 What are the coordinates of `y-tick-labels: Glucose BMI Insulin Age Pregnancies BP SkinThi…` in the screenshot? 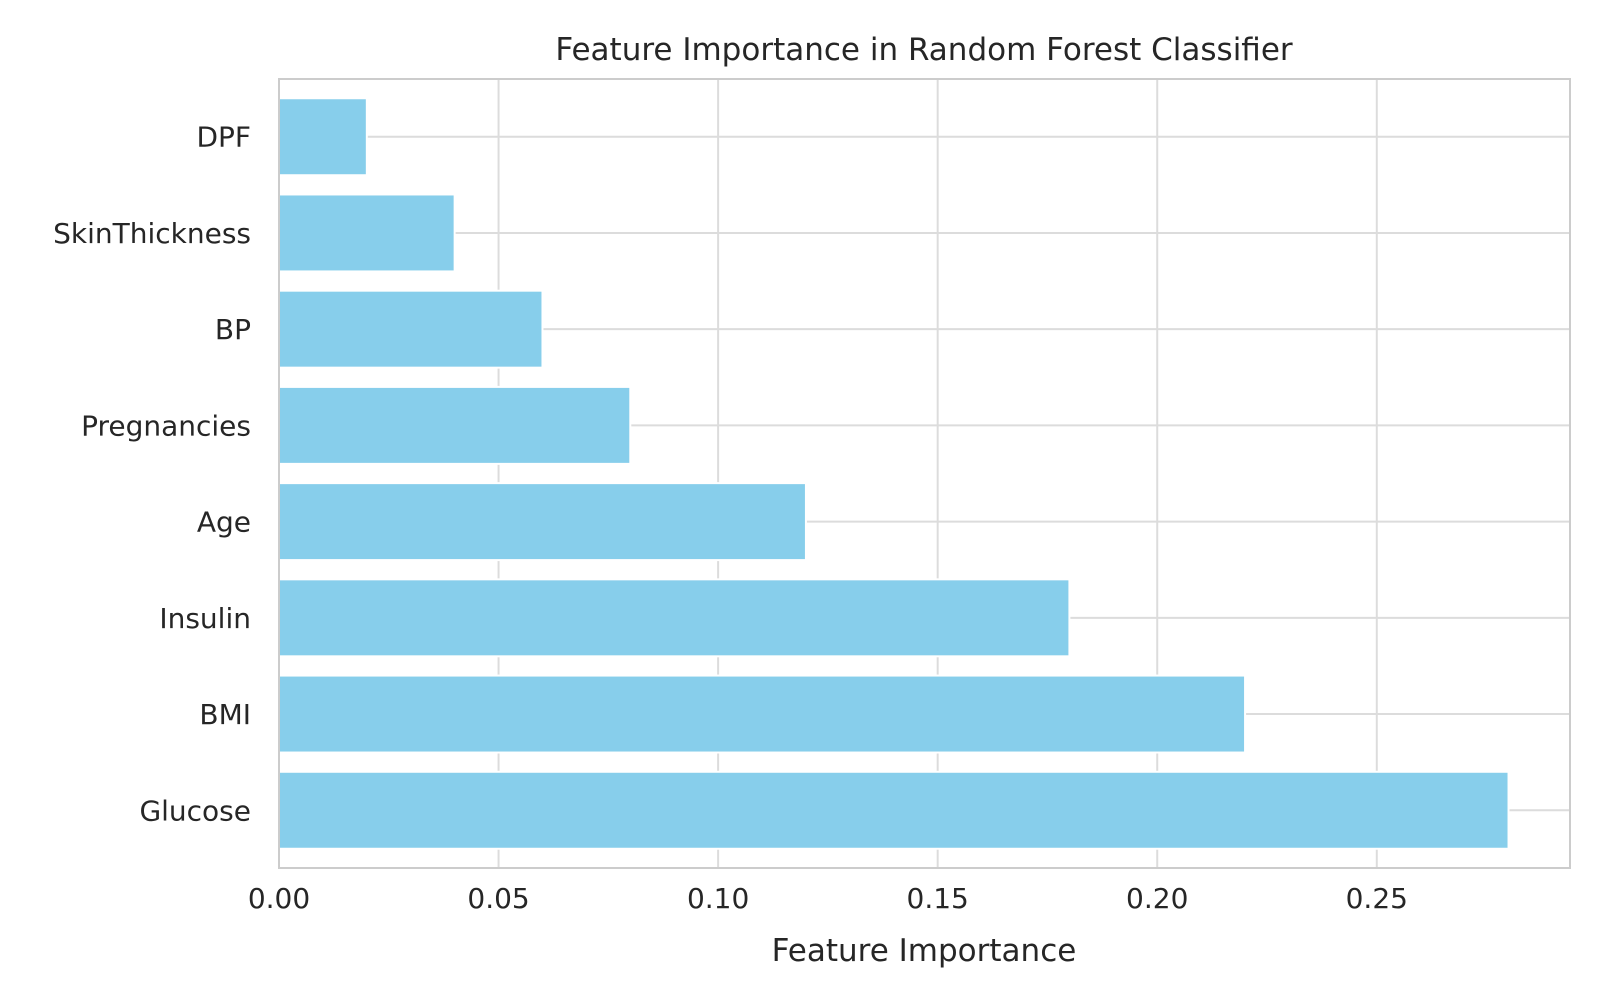 It's located at (152, 474).